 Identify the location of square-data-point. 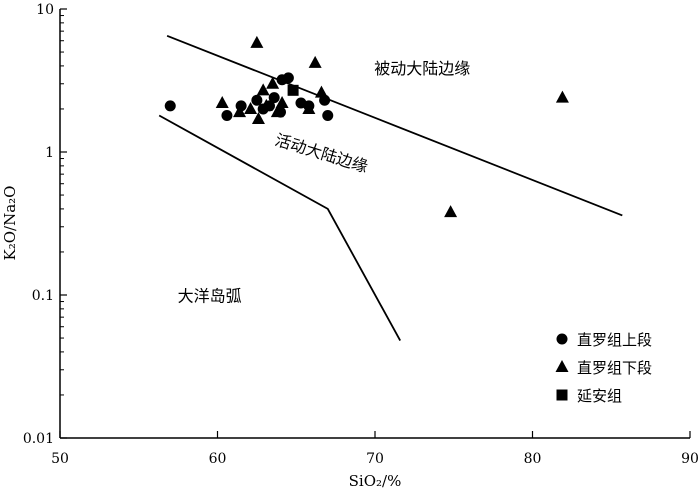
(293, 90).